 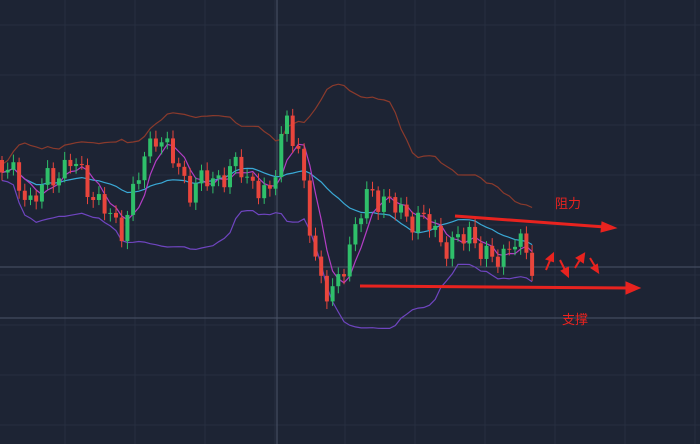 I want to click on support-label: 支撑, so click(x=575, y=320).